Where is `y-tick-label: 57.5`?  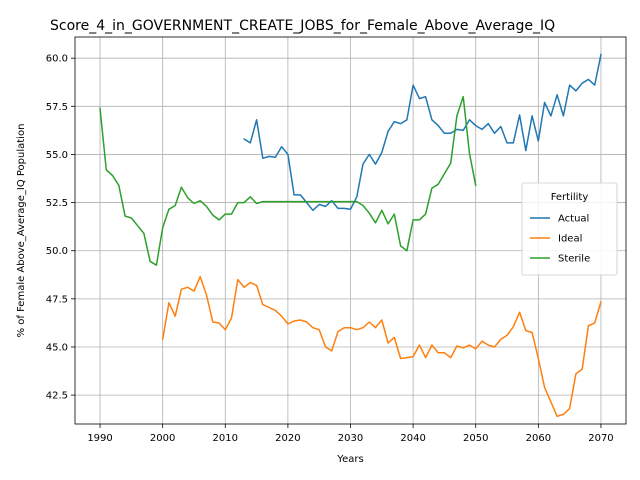 y-tick-label: 57.5 is located at coordinates (57, 107).